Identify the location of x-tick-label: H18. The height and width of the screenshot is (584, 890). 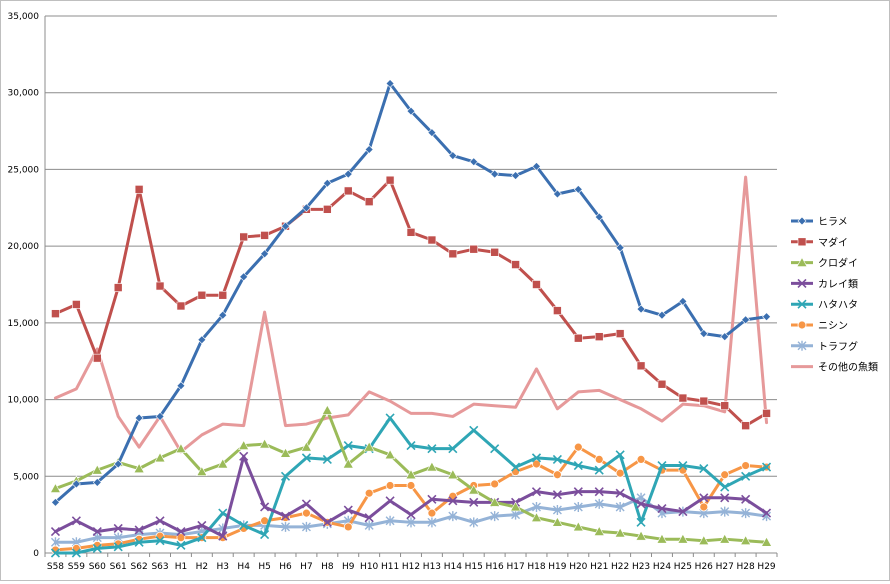
(536, 567).